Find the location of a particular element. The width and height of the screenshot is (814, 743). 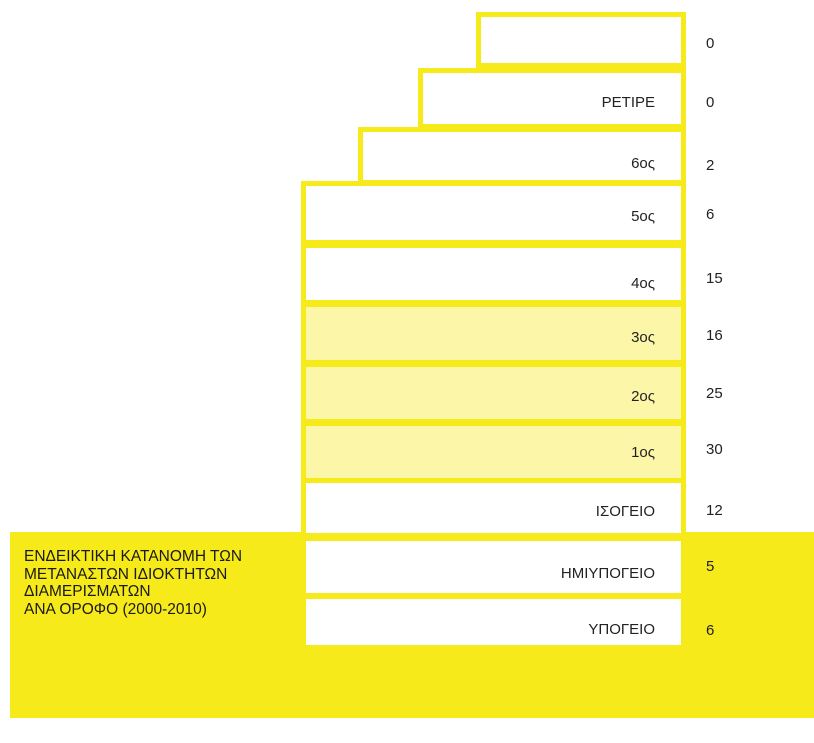

floor-label: ΥΠΟΓΕΙΟ is located at coordinates (621, 629).